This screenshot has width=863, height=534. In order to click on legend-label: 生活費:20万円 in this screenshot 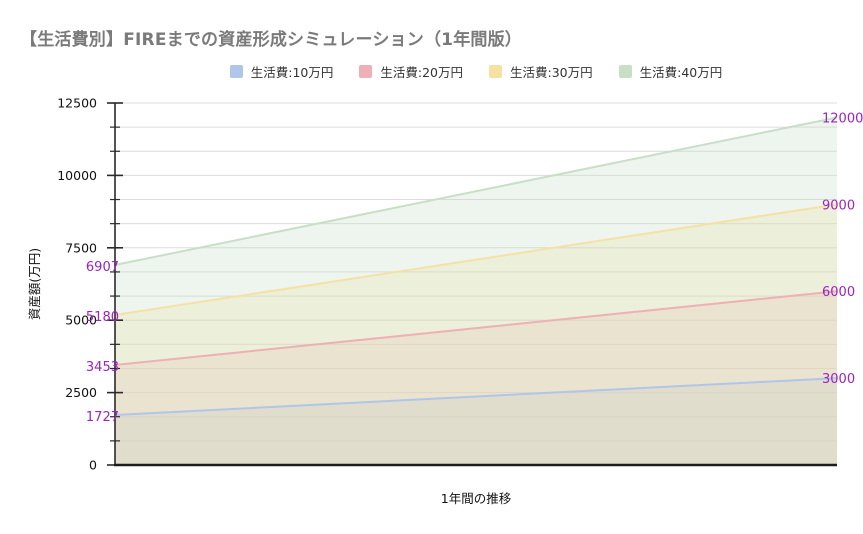, I will do `click(421, 72)`.